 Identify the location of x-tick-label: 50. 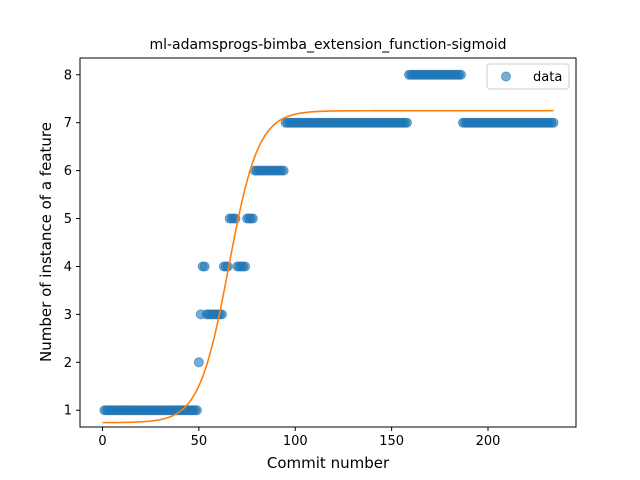
(199, 441).